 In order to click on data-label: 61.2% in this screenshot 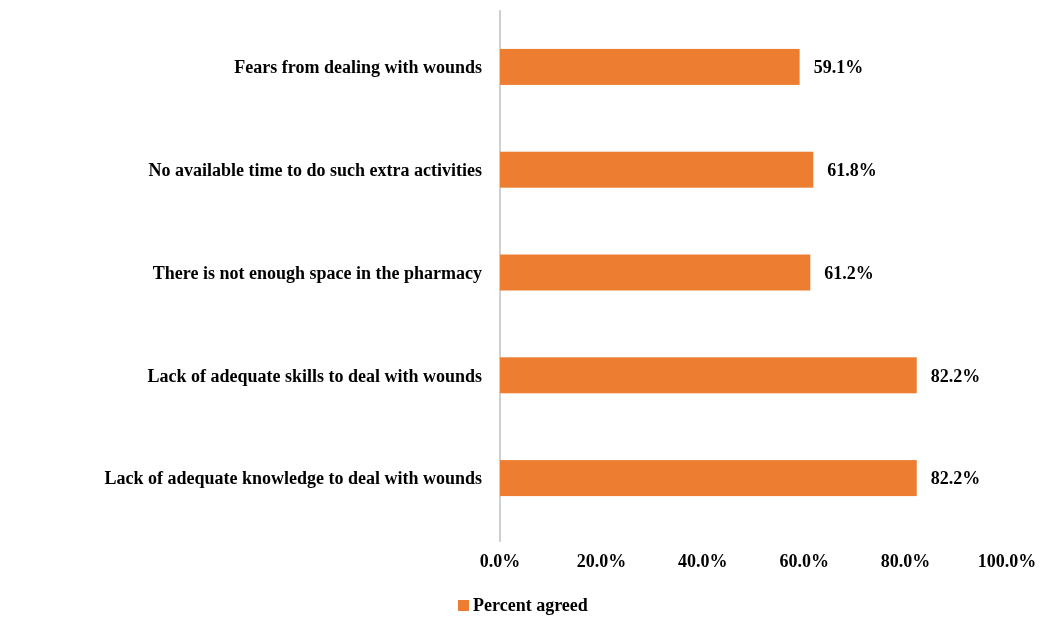, I will do `click(849, 272)`.